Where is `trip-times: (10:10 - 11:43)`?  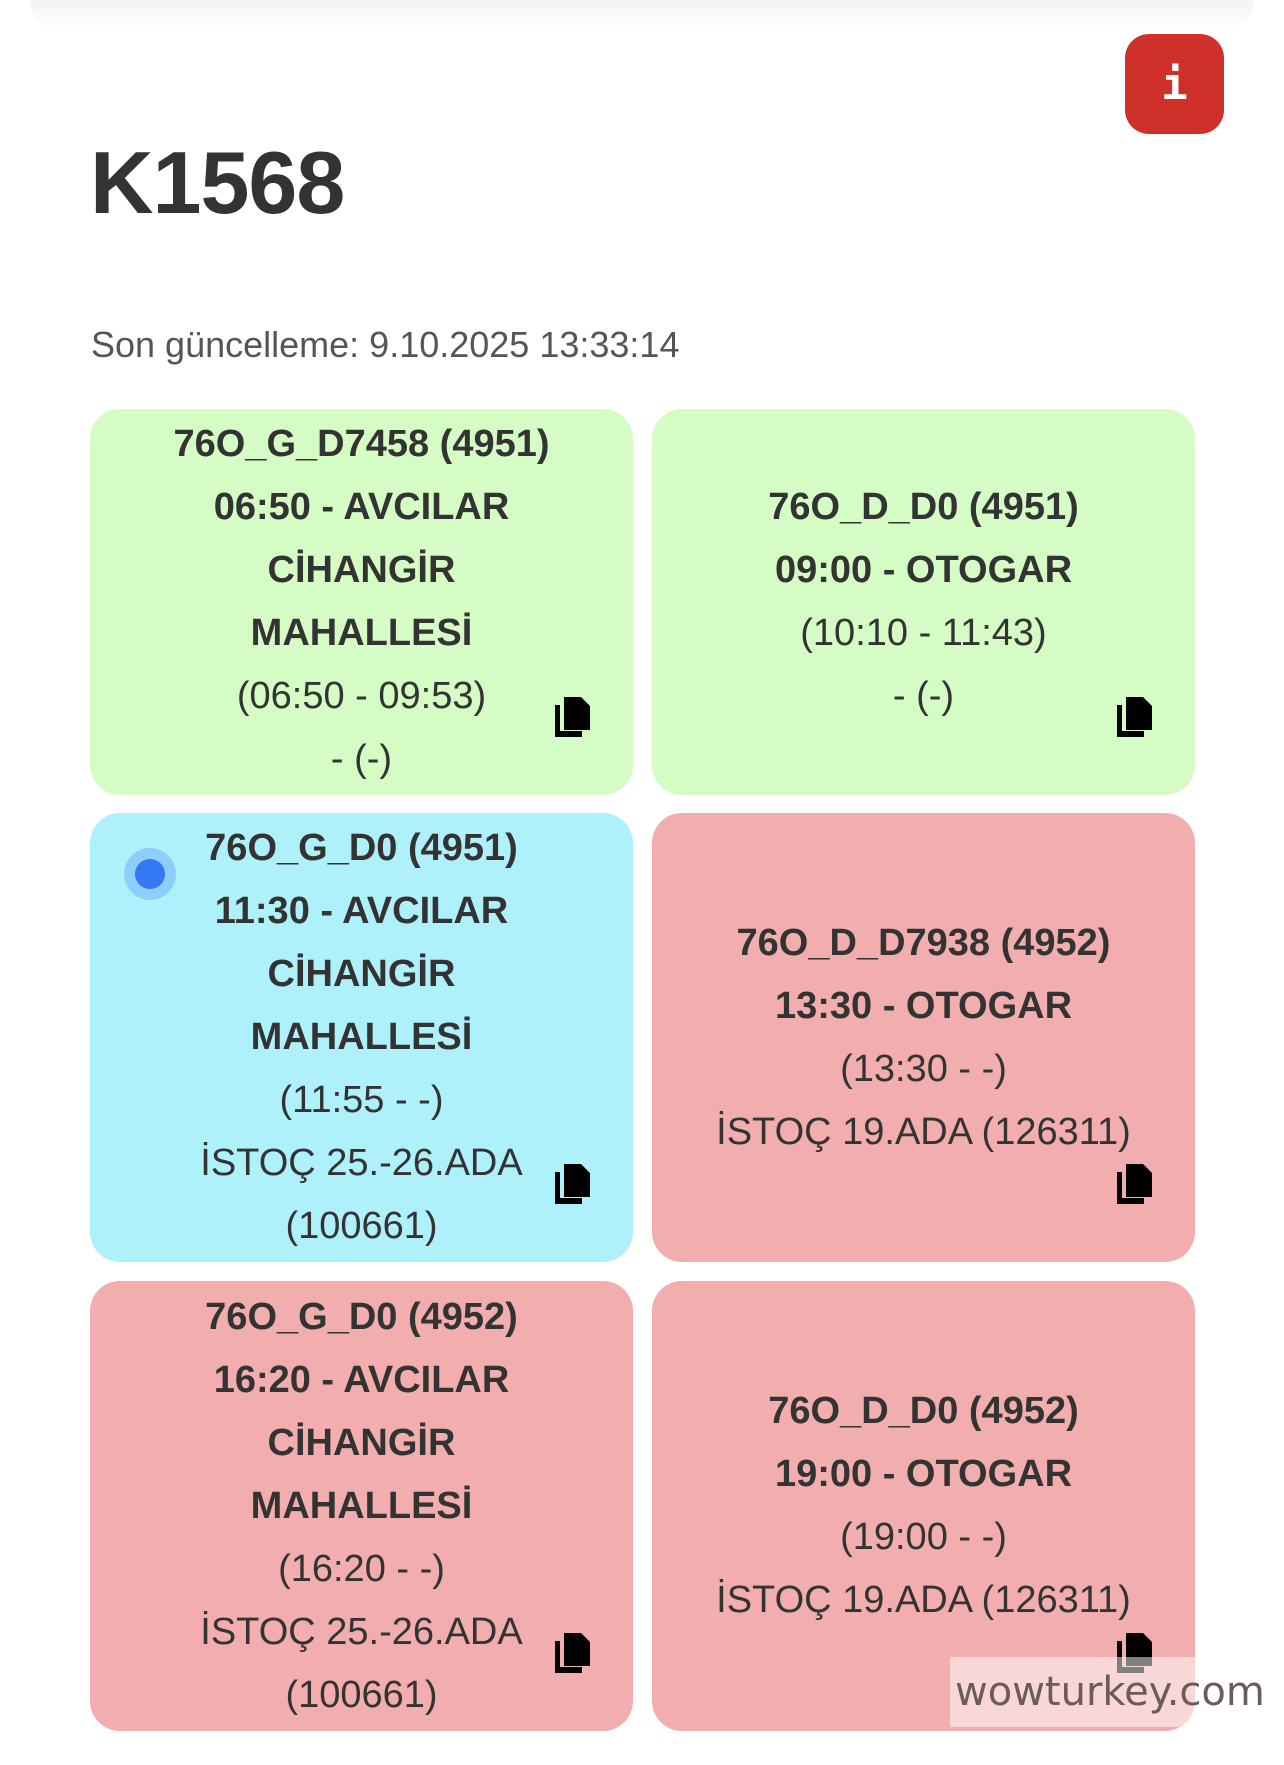 trip-times: (10:10 - 11:43) is located at coordinates (923, 633).